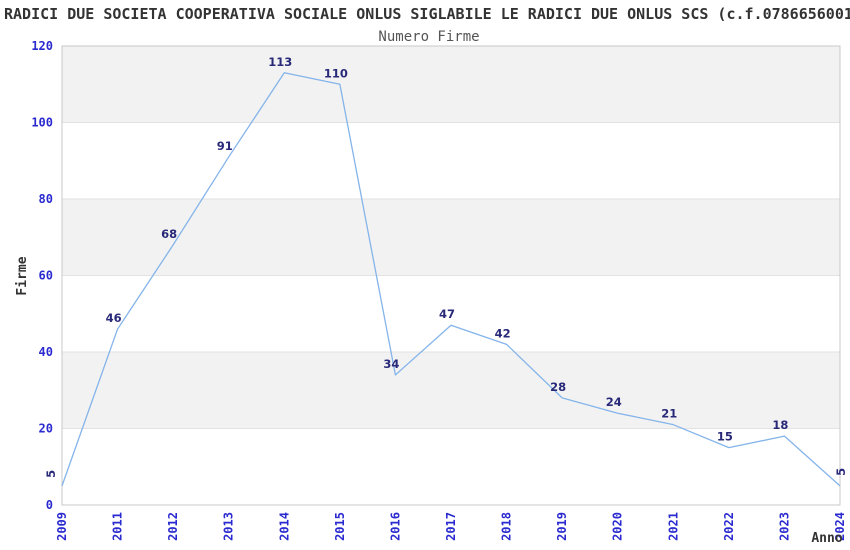 The height and width of the screenshot is (550, 850). Describe the element at coordinates (840, 526) in the screenshot. I see `x-tick-label: 2024` at that location.